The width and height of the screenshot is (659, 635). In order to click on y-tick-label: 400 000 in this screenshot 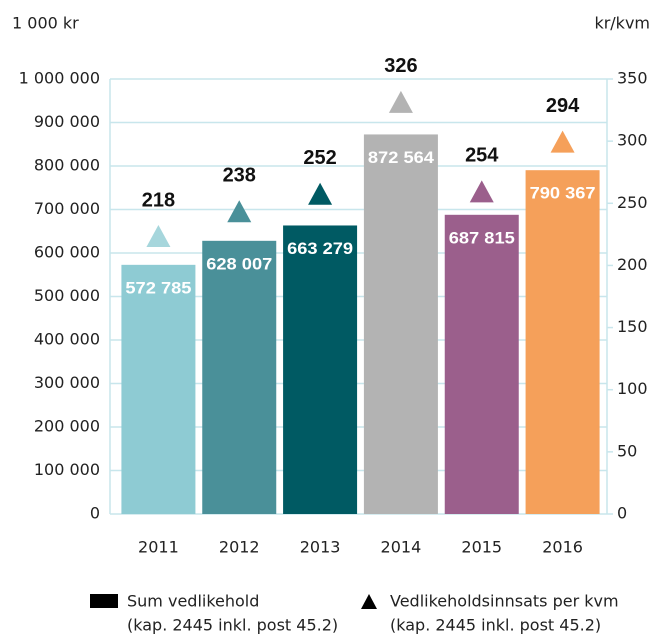, I will do `click(67, 339)`.